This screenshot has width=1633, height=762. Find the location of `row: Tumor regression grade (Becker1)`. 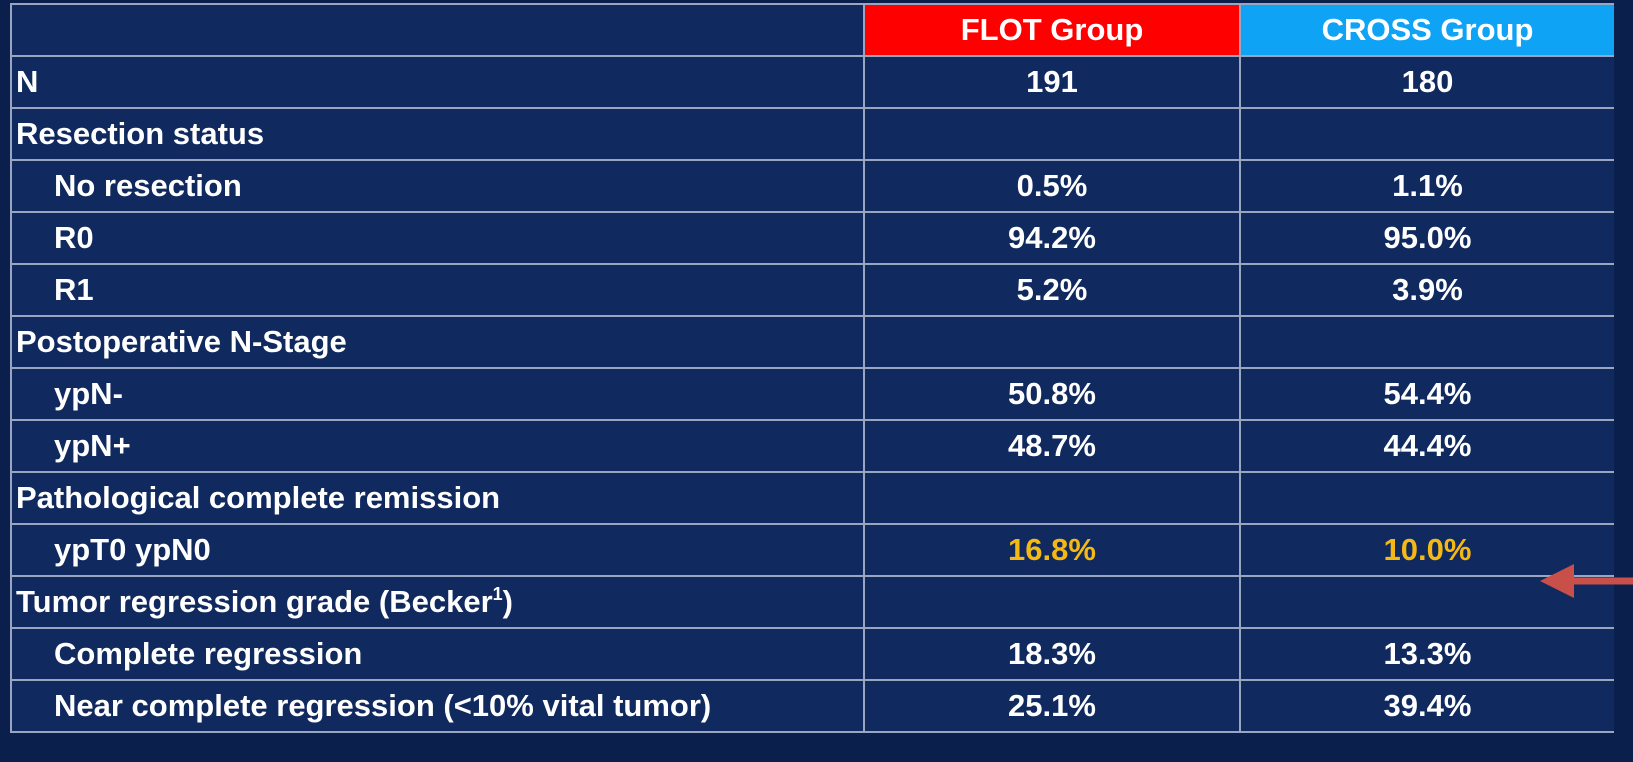

row: Tumor regression grade (Becker1) is located at coordinates (812, 602).